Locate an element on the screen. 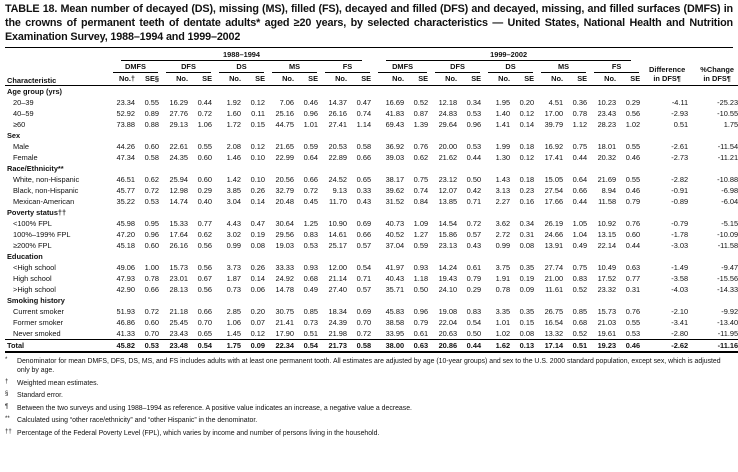  value-cell: 45.98 is located at coordinates (126, 224).